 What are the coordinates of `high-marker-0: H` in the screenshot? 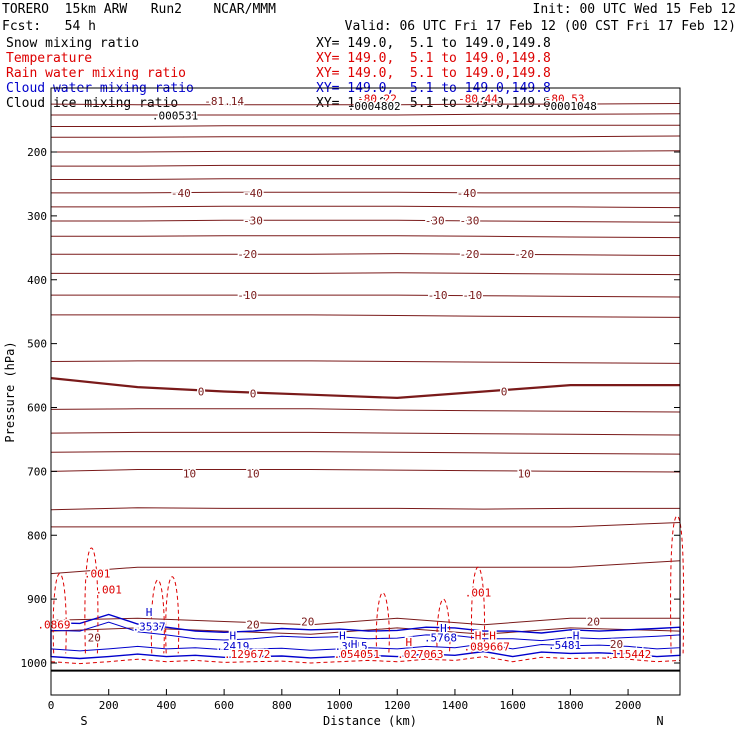 It's located at (149, 612).